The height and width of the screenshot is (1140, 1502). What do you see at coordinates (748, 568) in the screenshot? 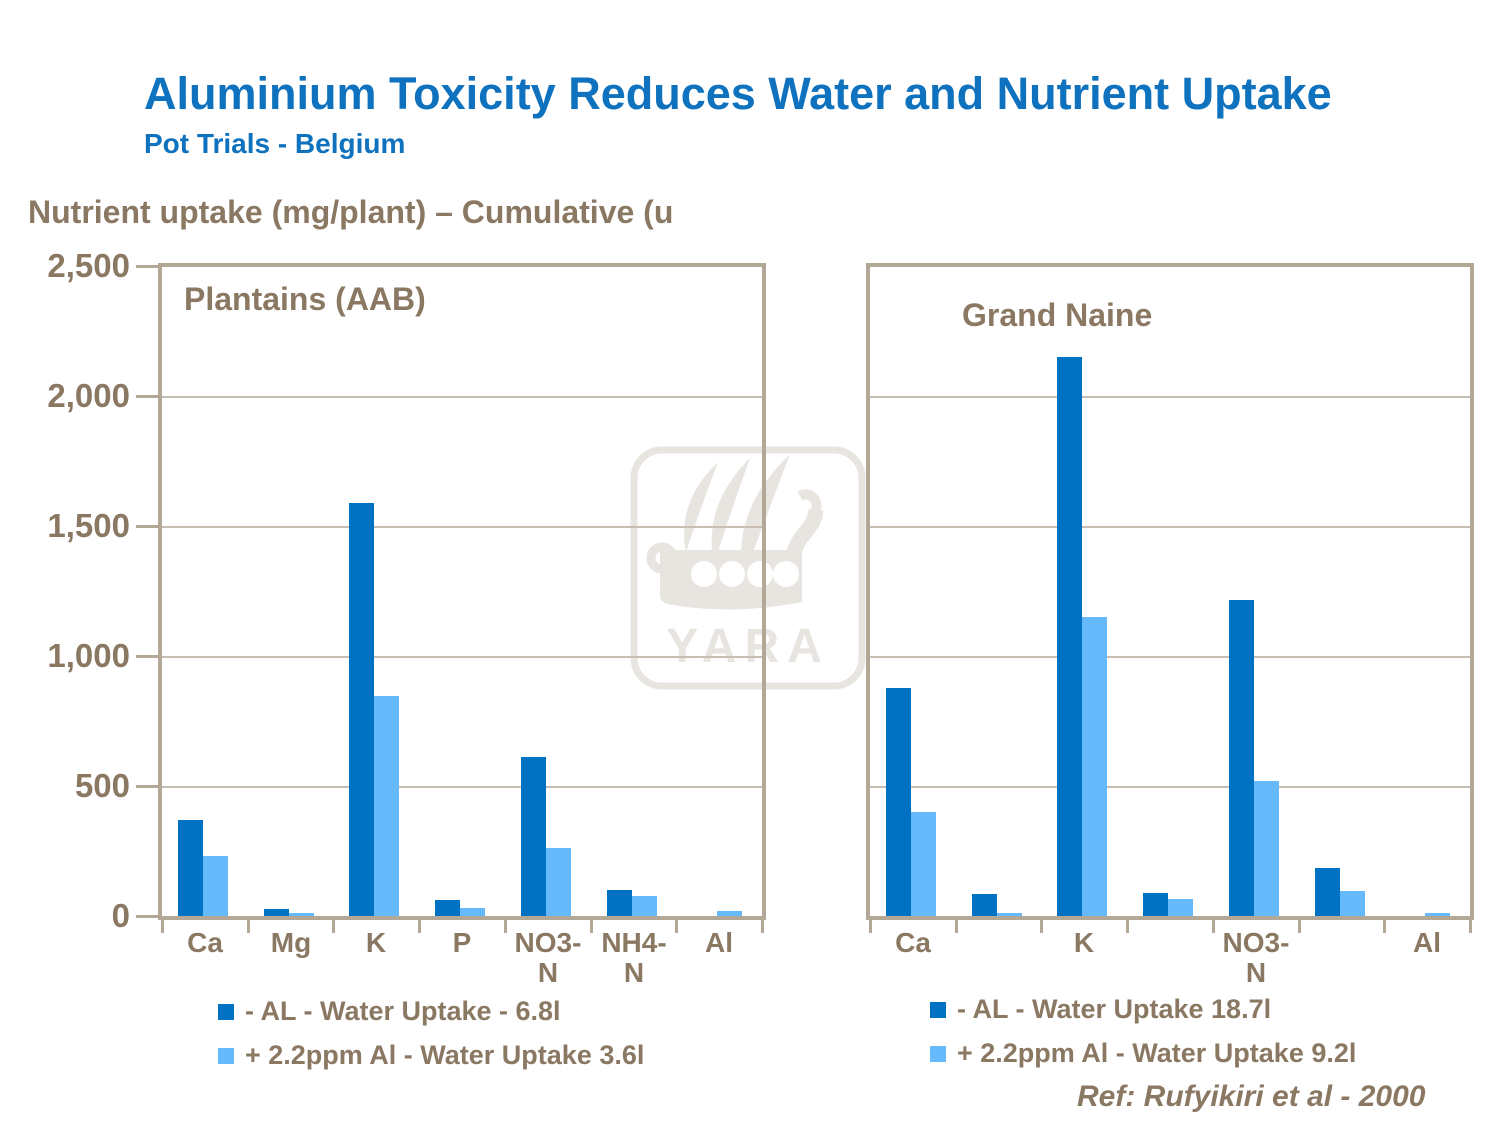
I see `yara-logo-watermark: YARA` at bounding box center [748, 568].